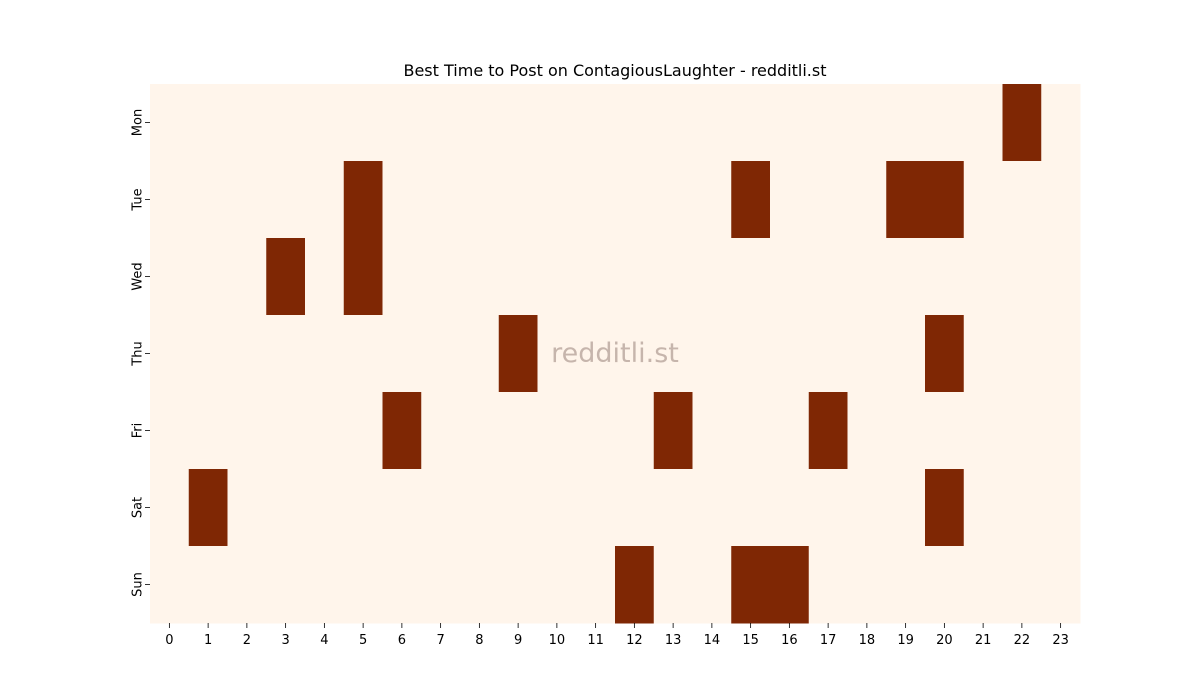 Image resolution: width=1200 pixels, height=700 pixels. What do you see at coordinates (867, 640) in the screenshot?
I see `x-tick-label: 18` at bounding box center [867, 640].